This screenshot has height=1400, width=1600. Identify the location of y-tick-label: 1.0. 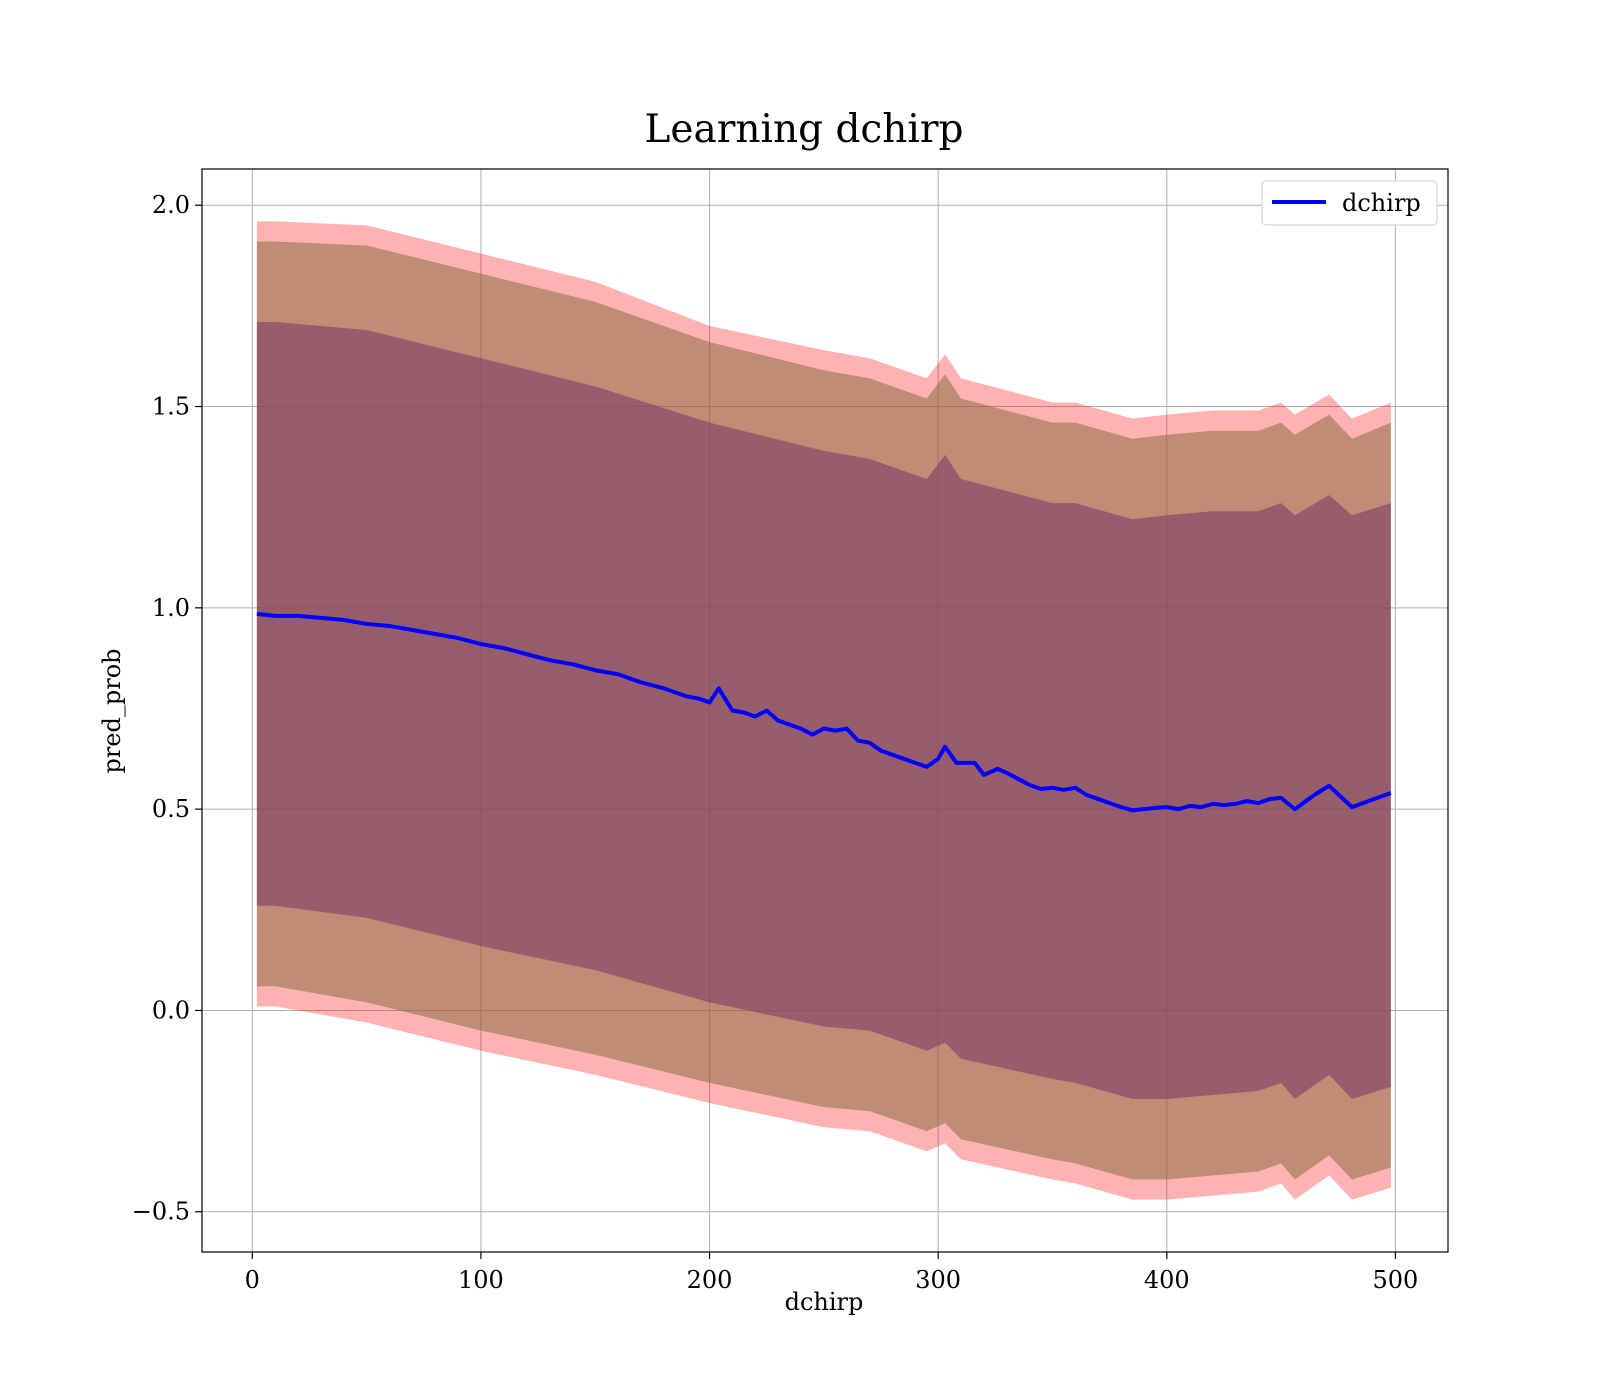
(171, 608).